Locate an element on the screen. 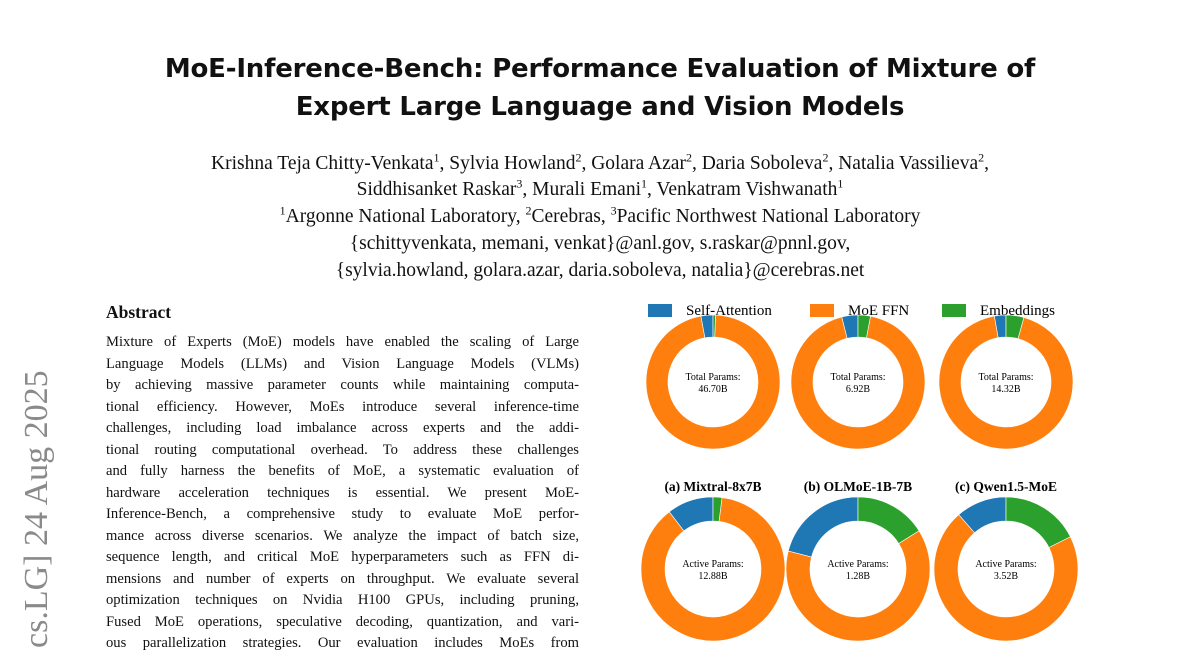 This screenshot has width=1200, height=655. affiliation: 3Pacific Northwest National Laboratory is located at coordinates (765, 215).